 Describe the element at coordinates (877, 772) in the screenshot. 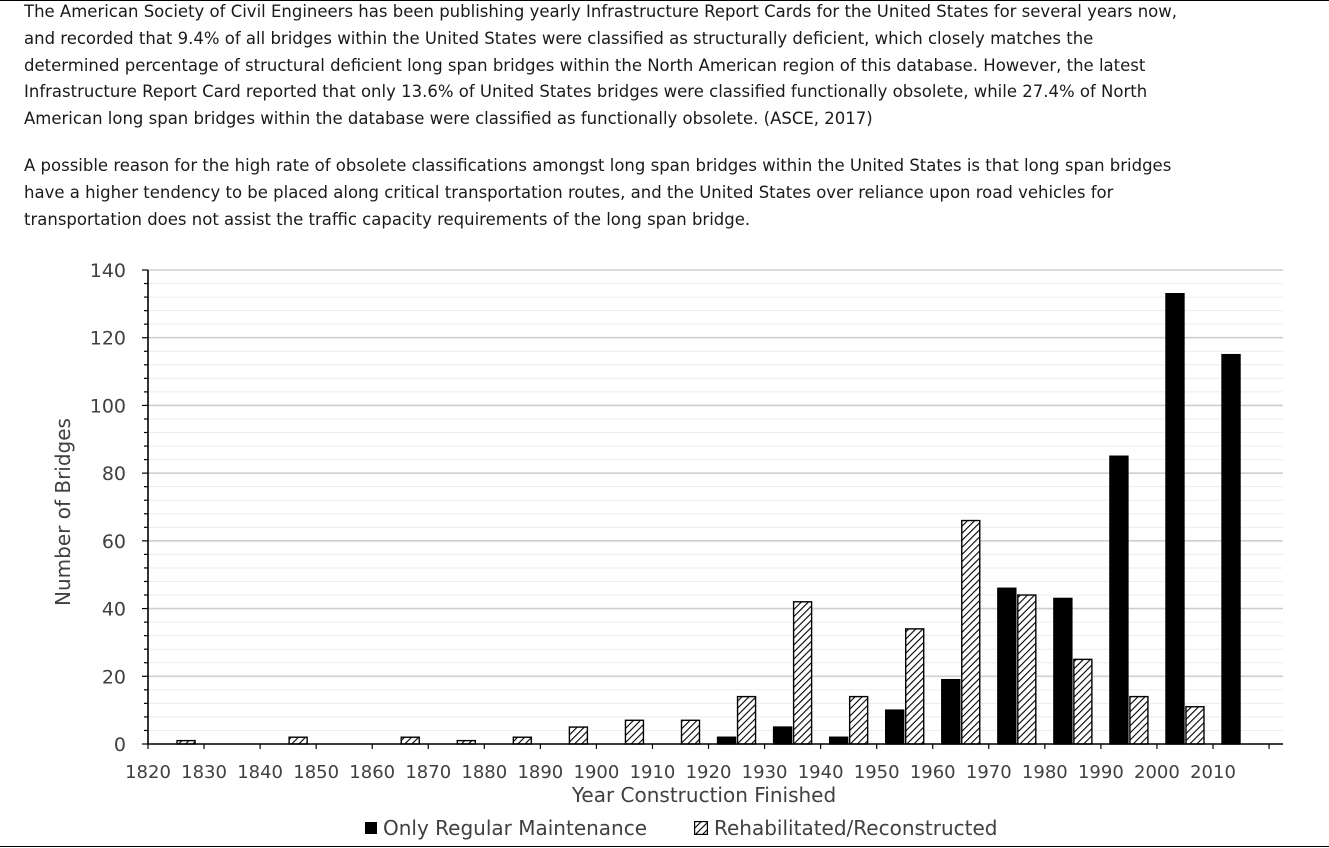

I see `x-tick-label: 1950` at that location.